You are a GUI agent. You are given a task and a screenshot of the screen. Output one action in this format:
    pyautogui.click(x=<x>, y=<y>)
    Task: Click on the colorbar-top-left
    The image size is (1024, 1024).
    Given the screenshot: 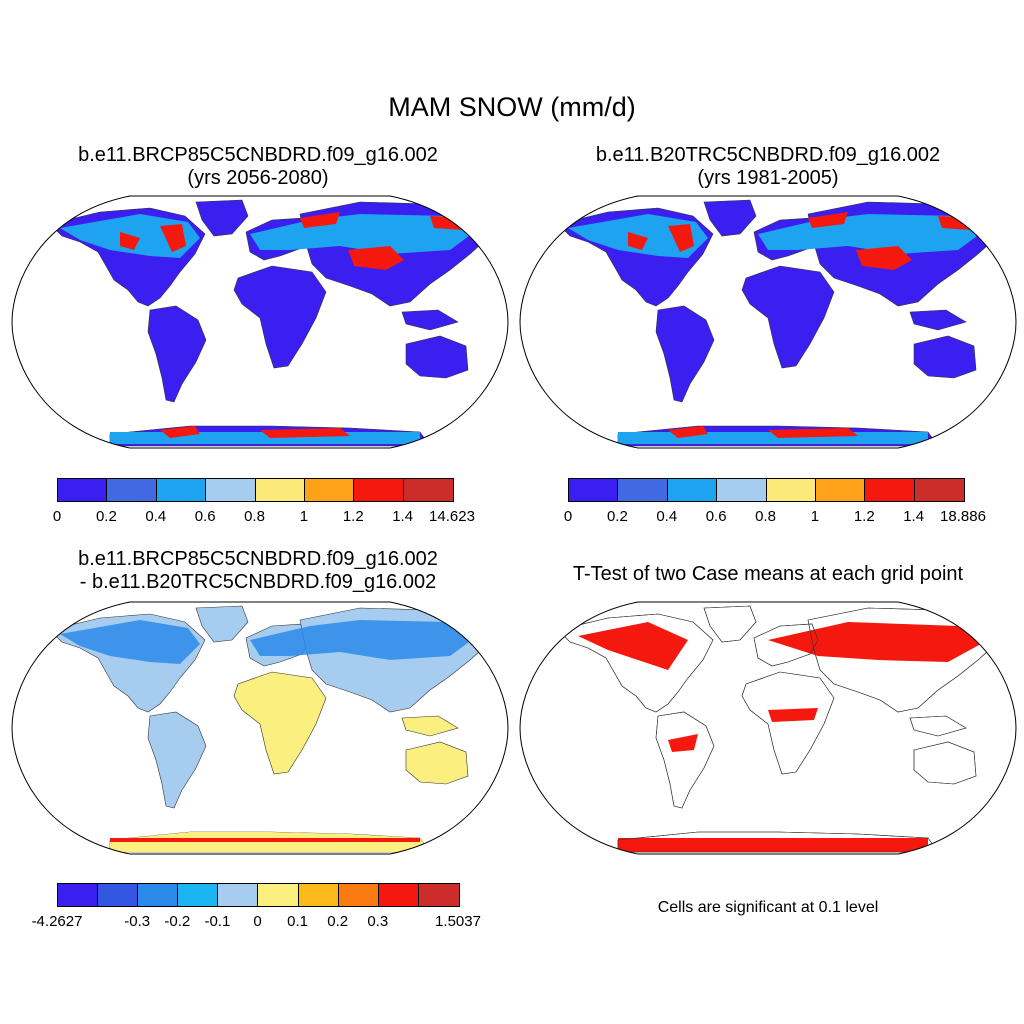 What is the action you would take?
    pyautogui.click(x=255, y=490)
    